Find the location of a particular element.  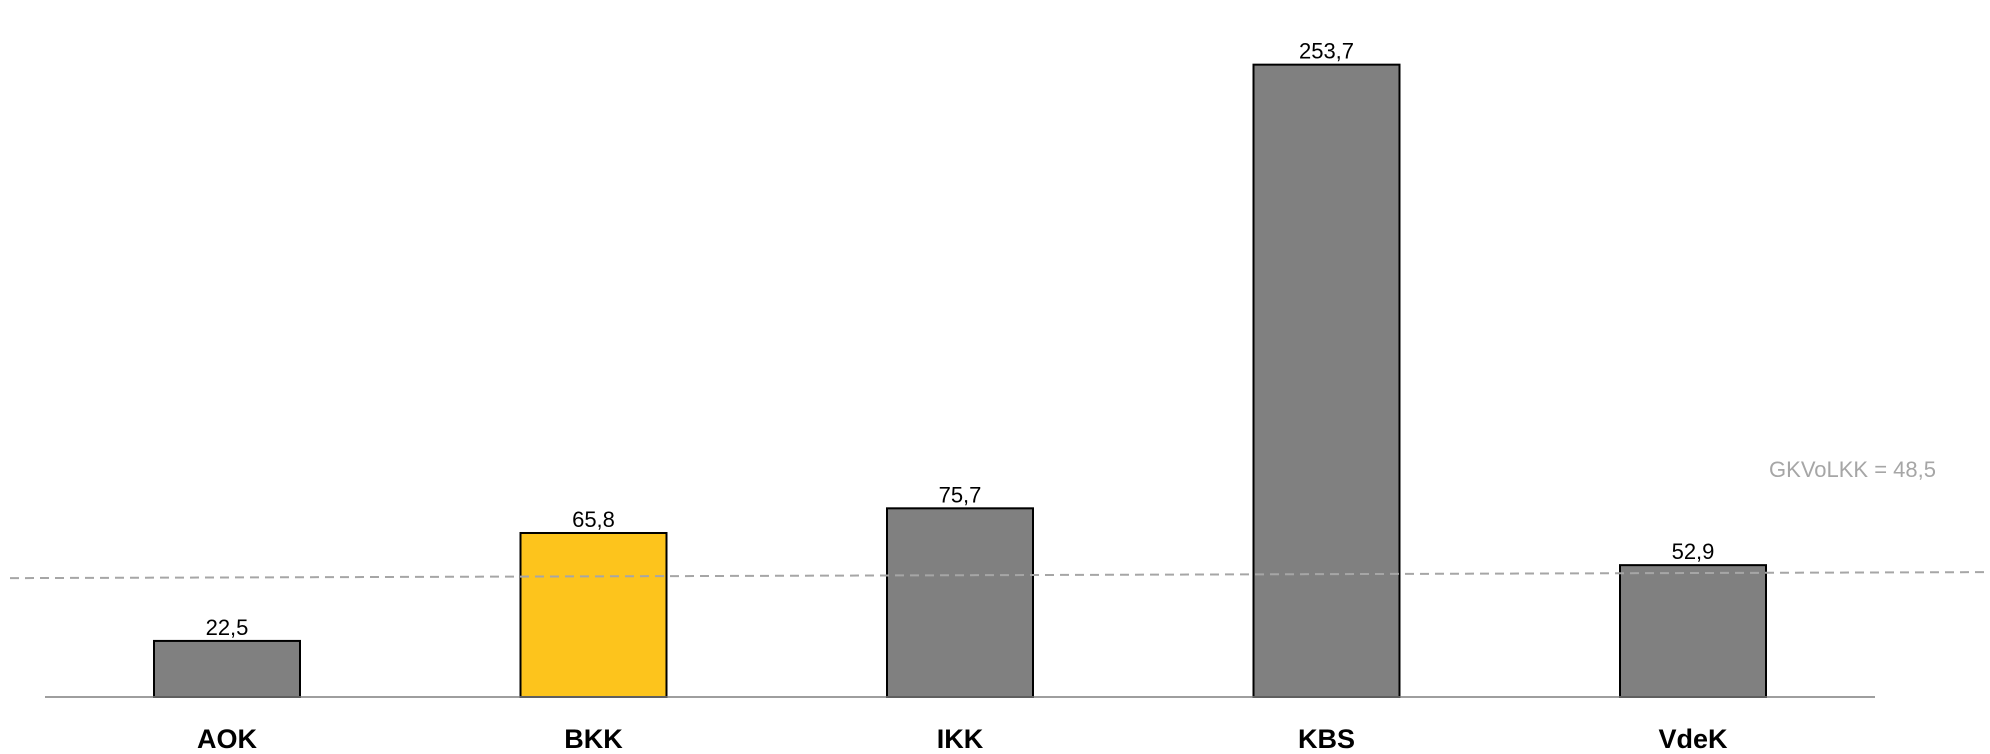

category-label-kbs: KBS is located at coordinates (1326, 739).